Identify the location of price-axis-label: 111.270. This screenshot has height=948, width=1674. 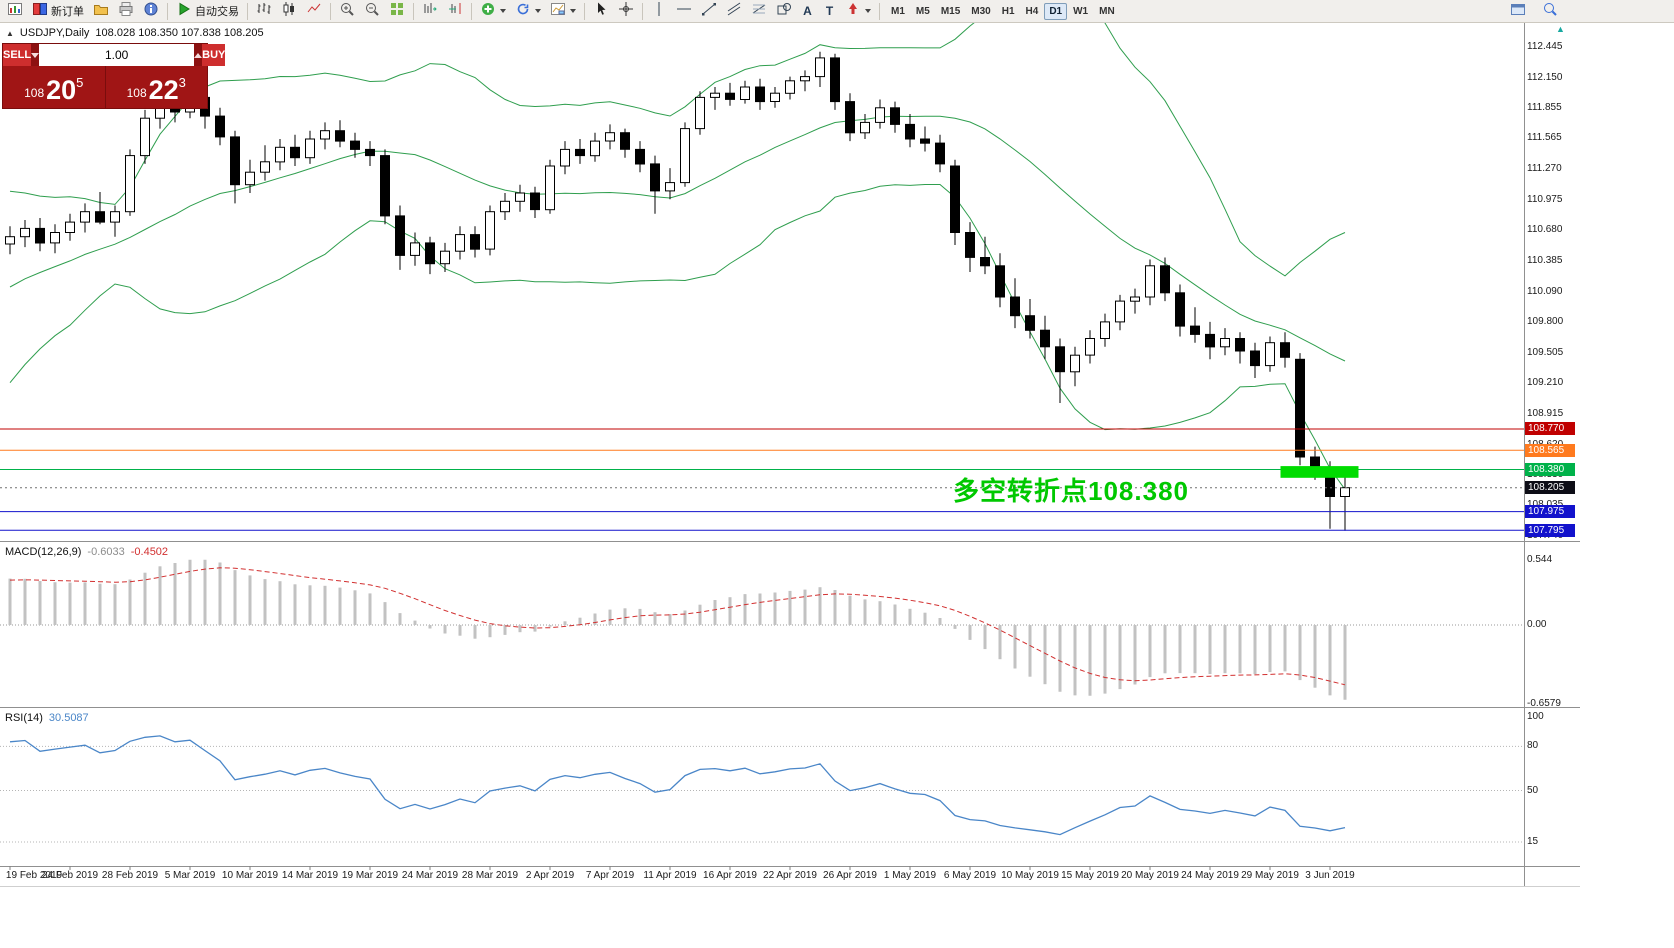
(1544, 169).